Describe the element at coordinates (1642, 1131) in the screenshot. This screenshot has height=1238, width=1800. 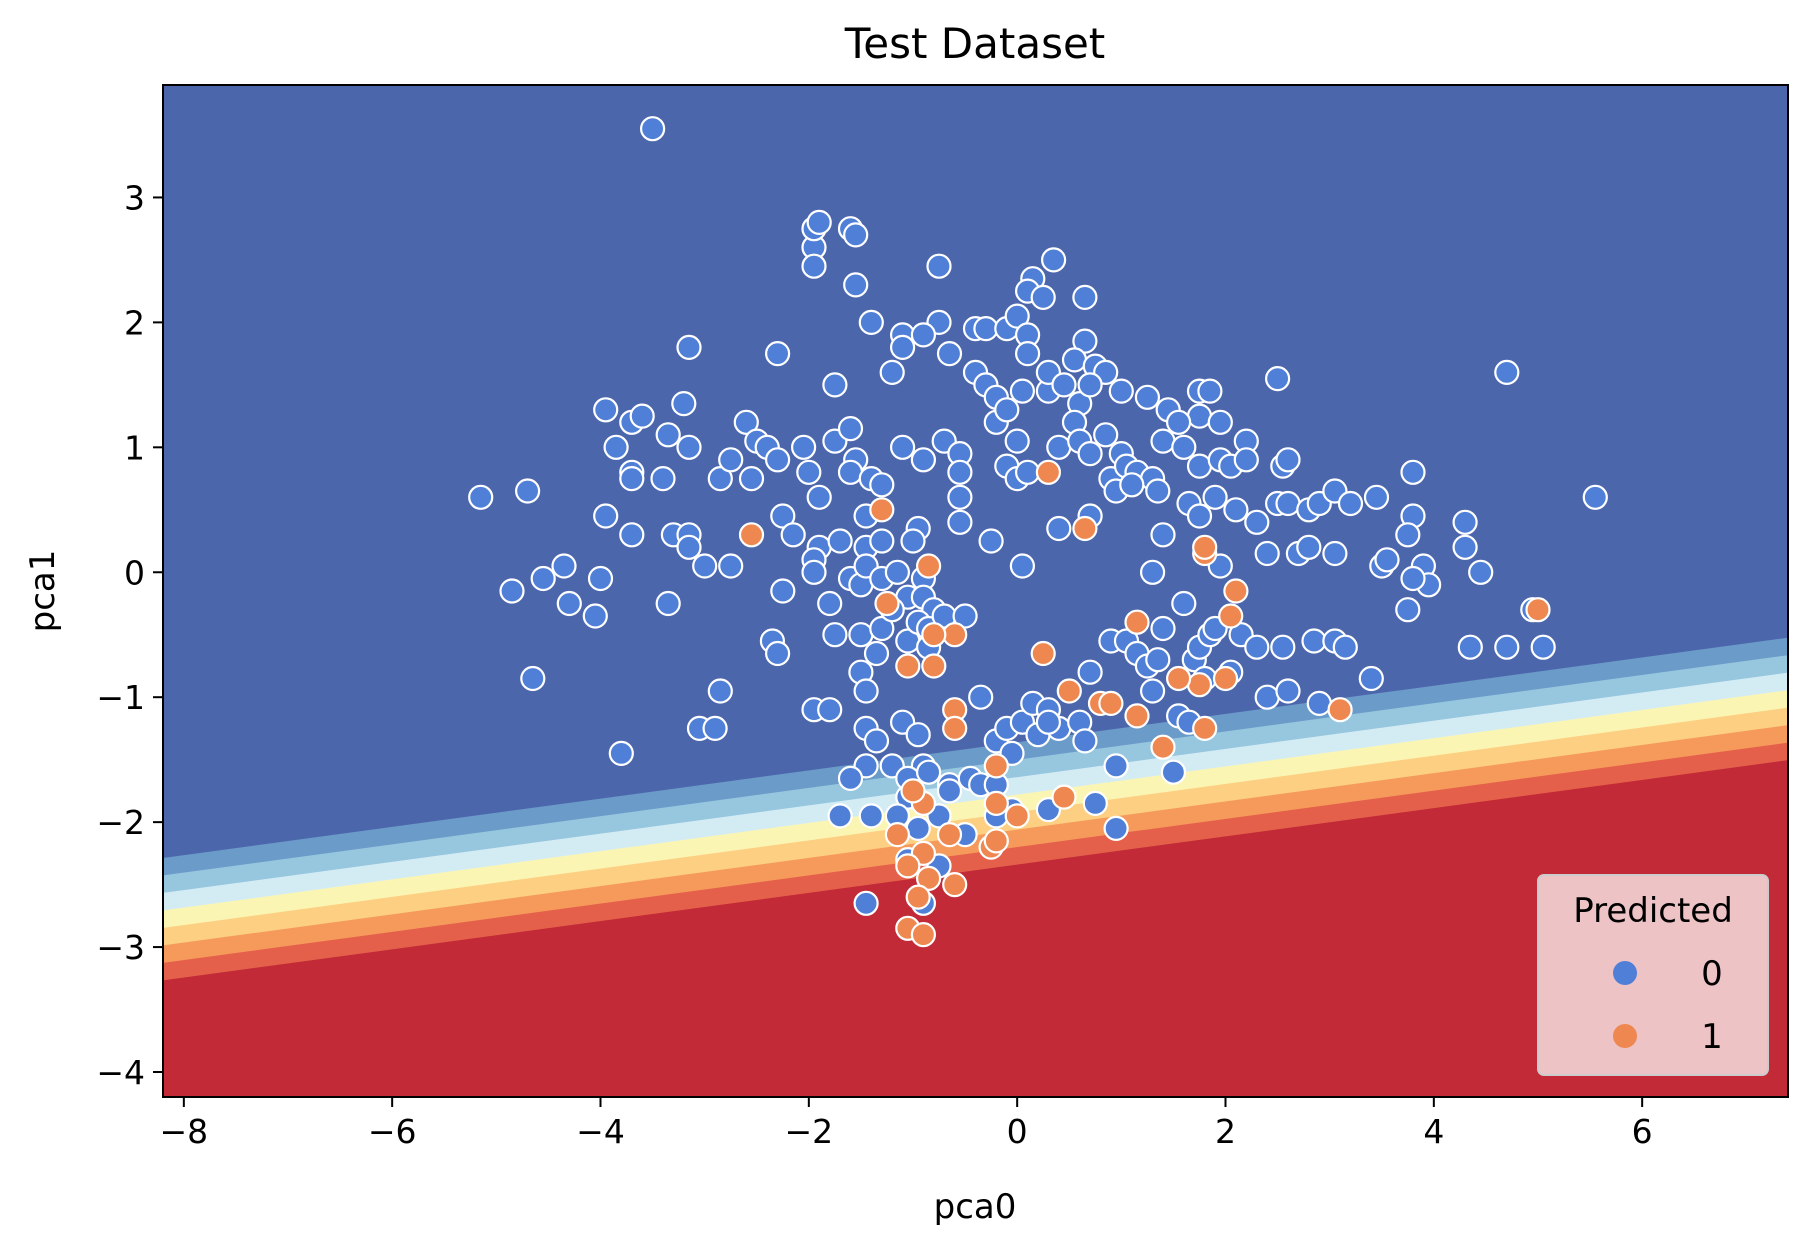
I see `x-tick-label: 6` at that location.